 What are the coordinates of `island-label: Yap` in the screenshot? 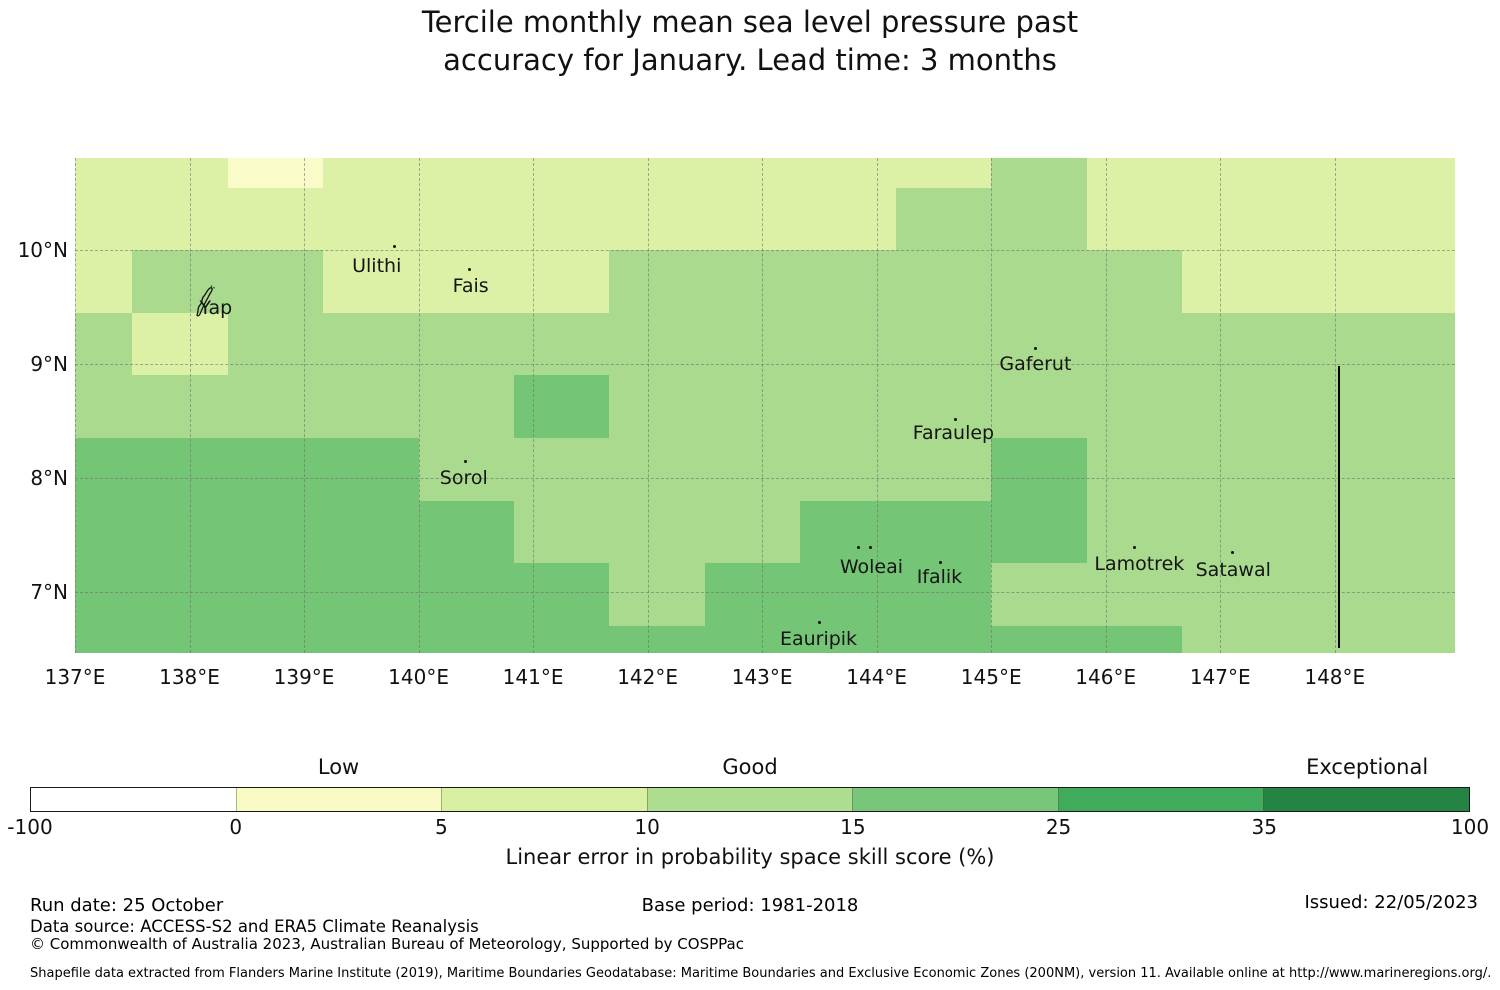 It's located at (216, 308).